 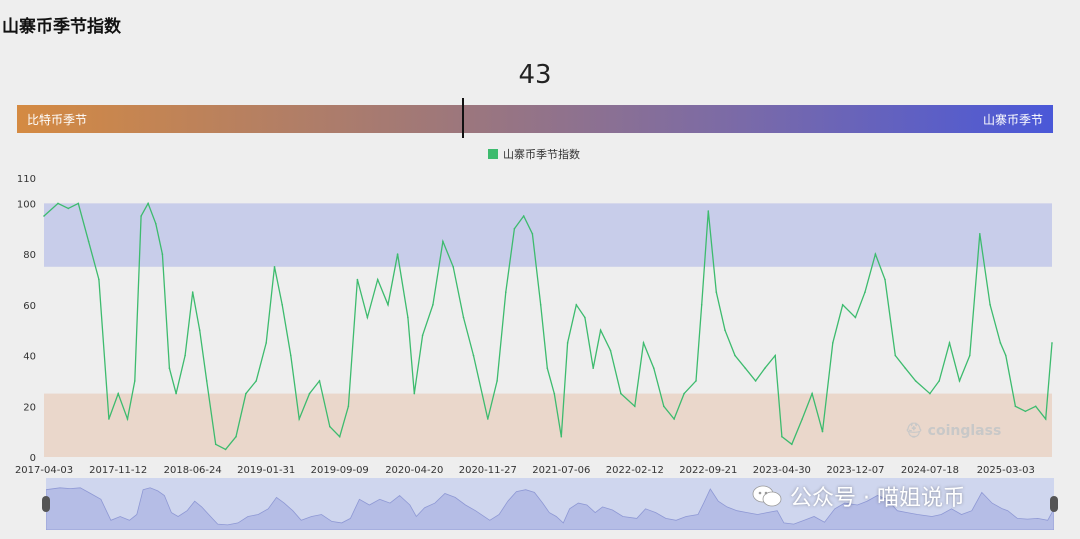 What do you see at coordinates (930, 470) in the screenshot?
I see `x-tick-label: 2024-07-18` at bounding box center [930, 470].